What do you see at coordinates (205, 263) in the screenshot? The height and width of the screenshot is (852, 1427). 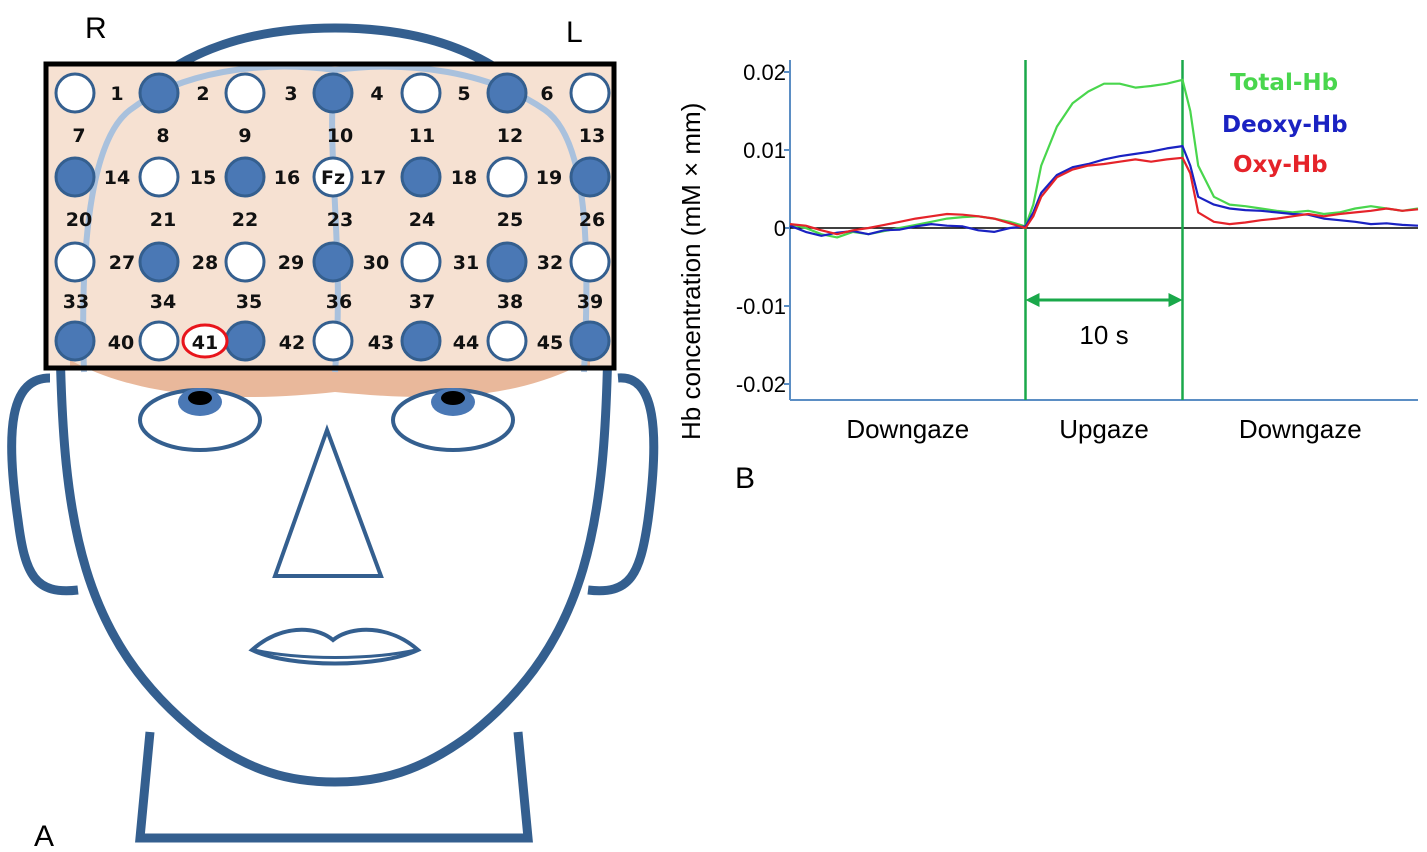 I see `channel-label-28: 28` at bounding box center [205, 263].